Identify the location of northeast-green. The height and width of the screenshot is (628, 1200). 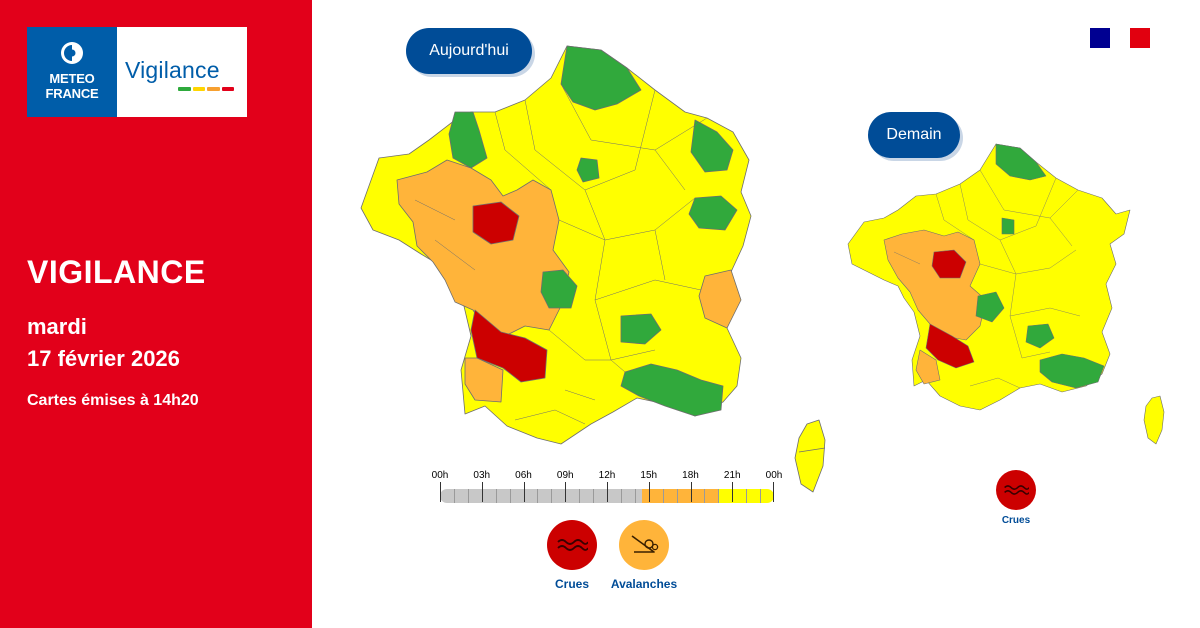
(712, 146).